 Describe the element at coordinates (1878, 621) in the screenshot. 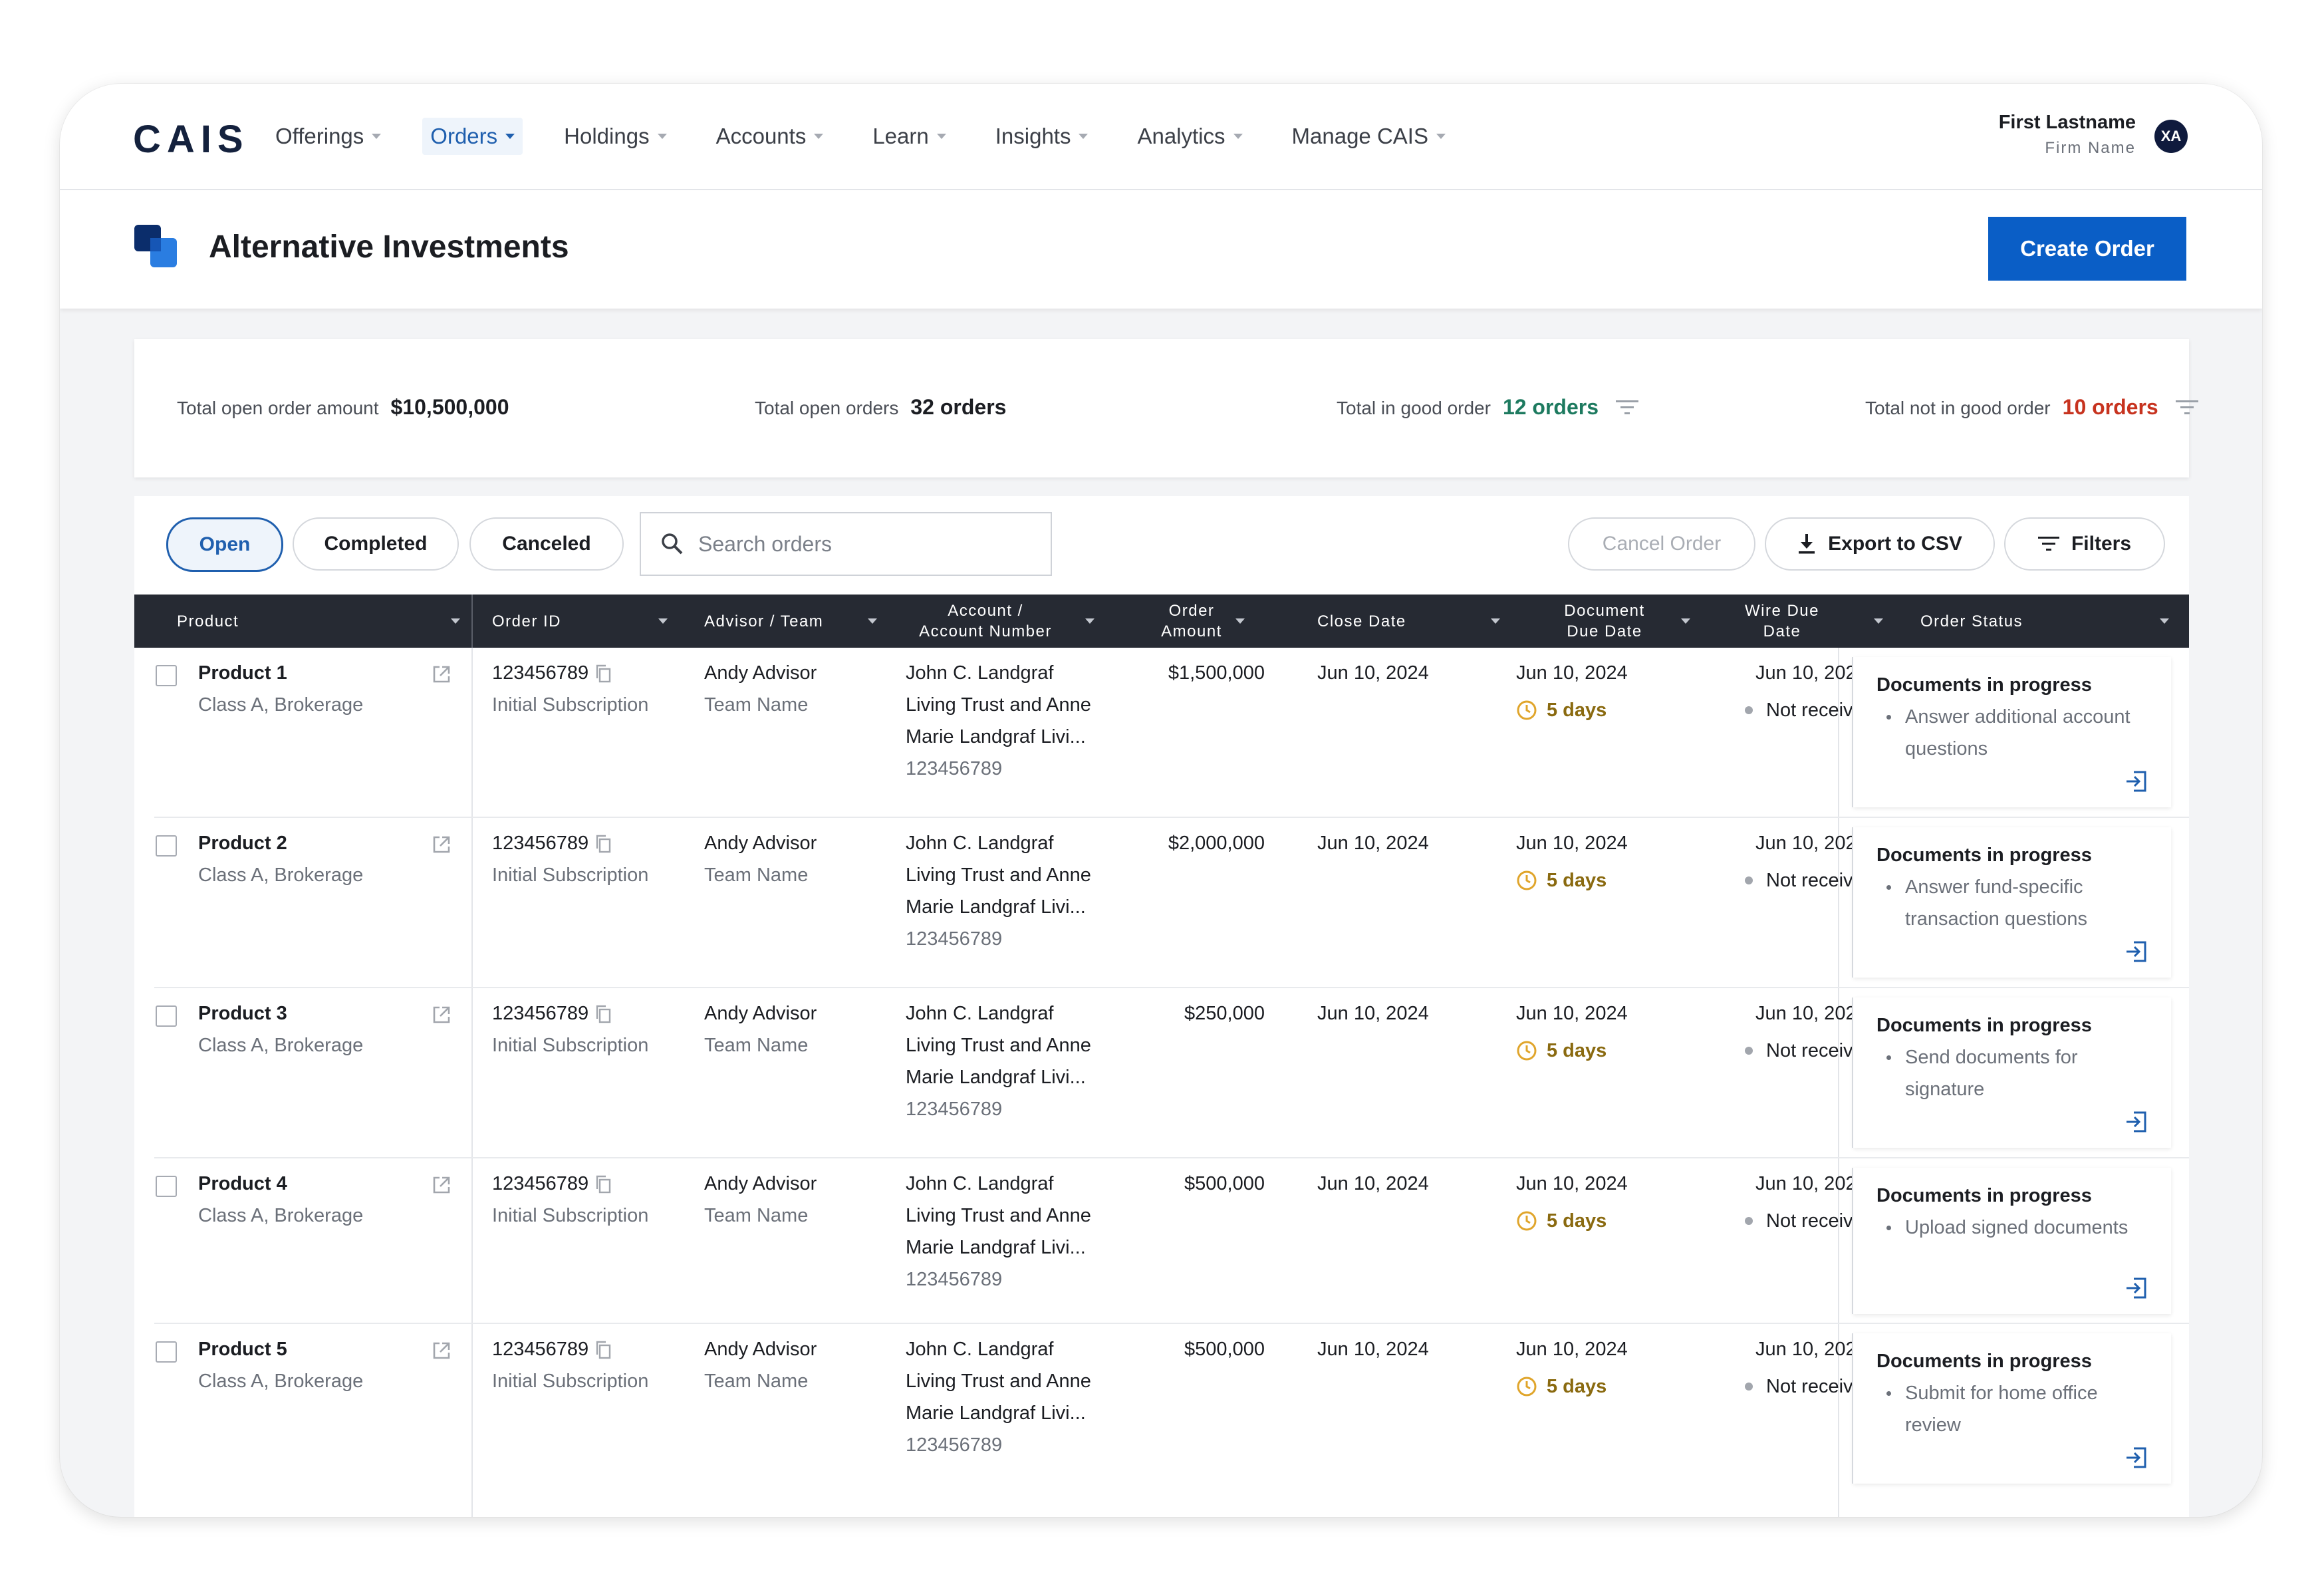

I see `sort-wire-due-icon` at that location.